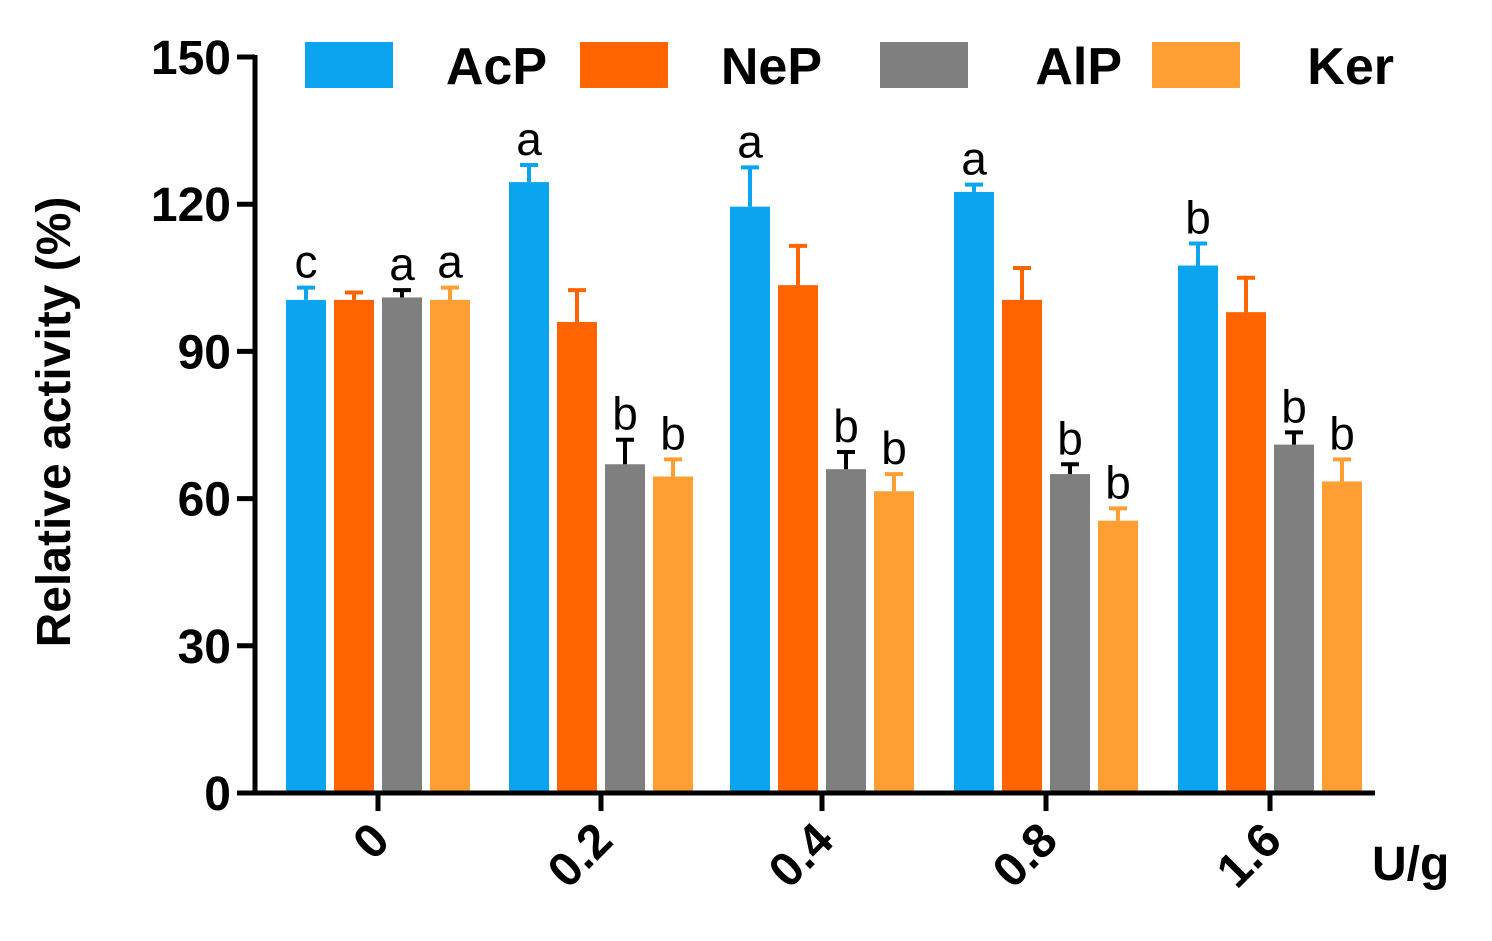 This screenshot has height=941, width=1492. What do you see at coordinates (798, 539) in the screenshot?
I see `bar-nep-0.4` at bounding box center [798, 539].